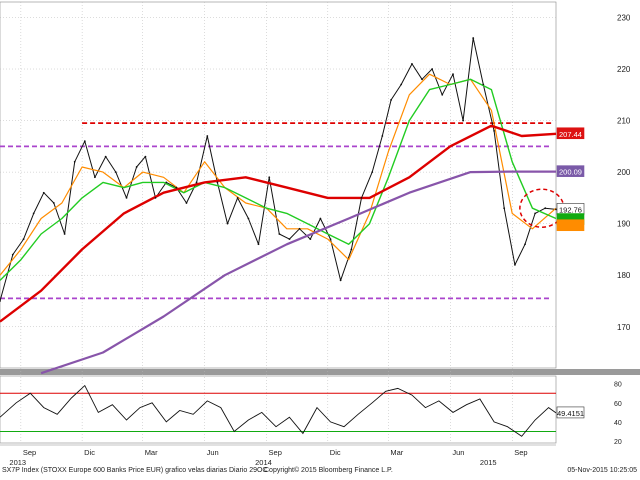  Describe the element at coordinates (624, 327) in the screenshot. I see `y-tick-label: 170` at that location.